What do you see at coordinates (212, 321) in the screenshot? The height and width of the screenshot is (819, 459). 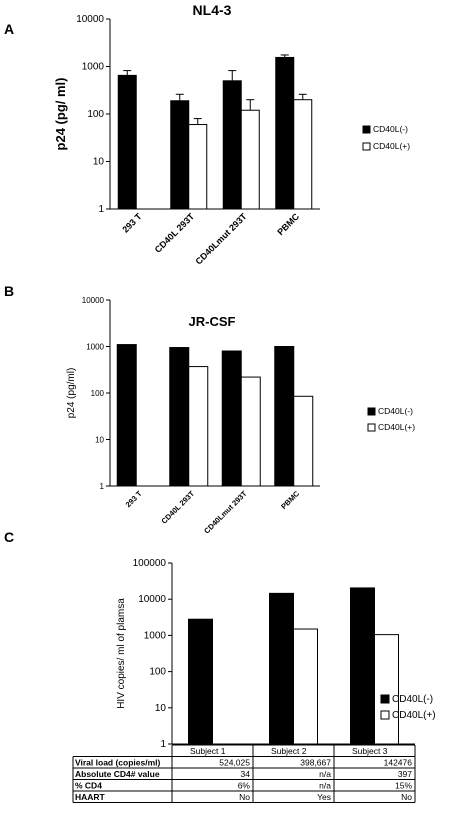 I see `chart-title: JR-CSF` at bounding box center [212, 321].